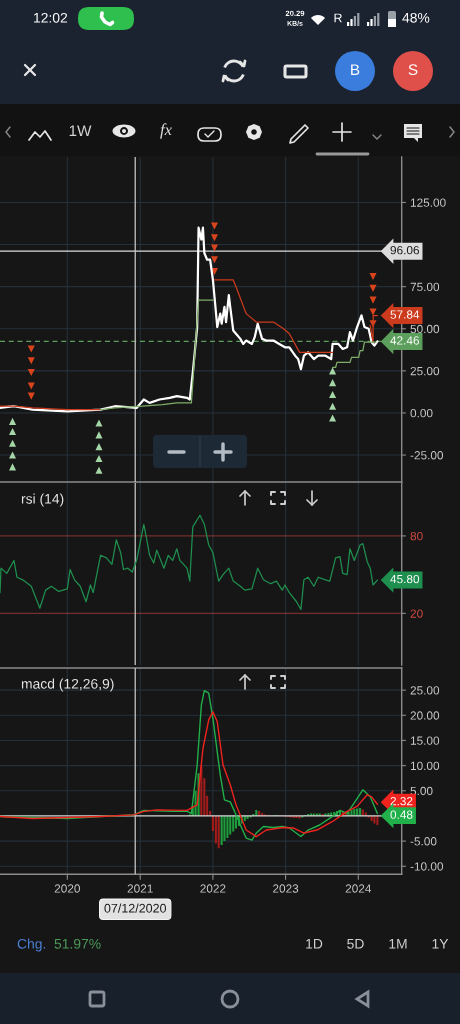 This screenshot has width=460, height=1024. I want to click on x-tick-label: 2020, so click(67, 888).